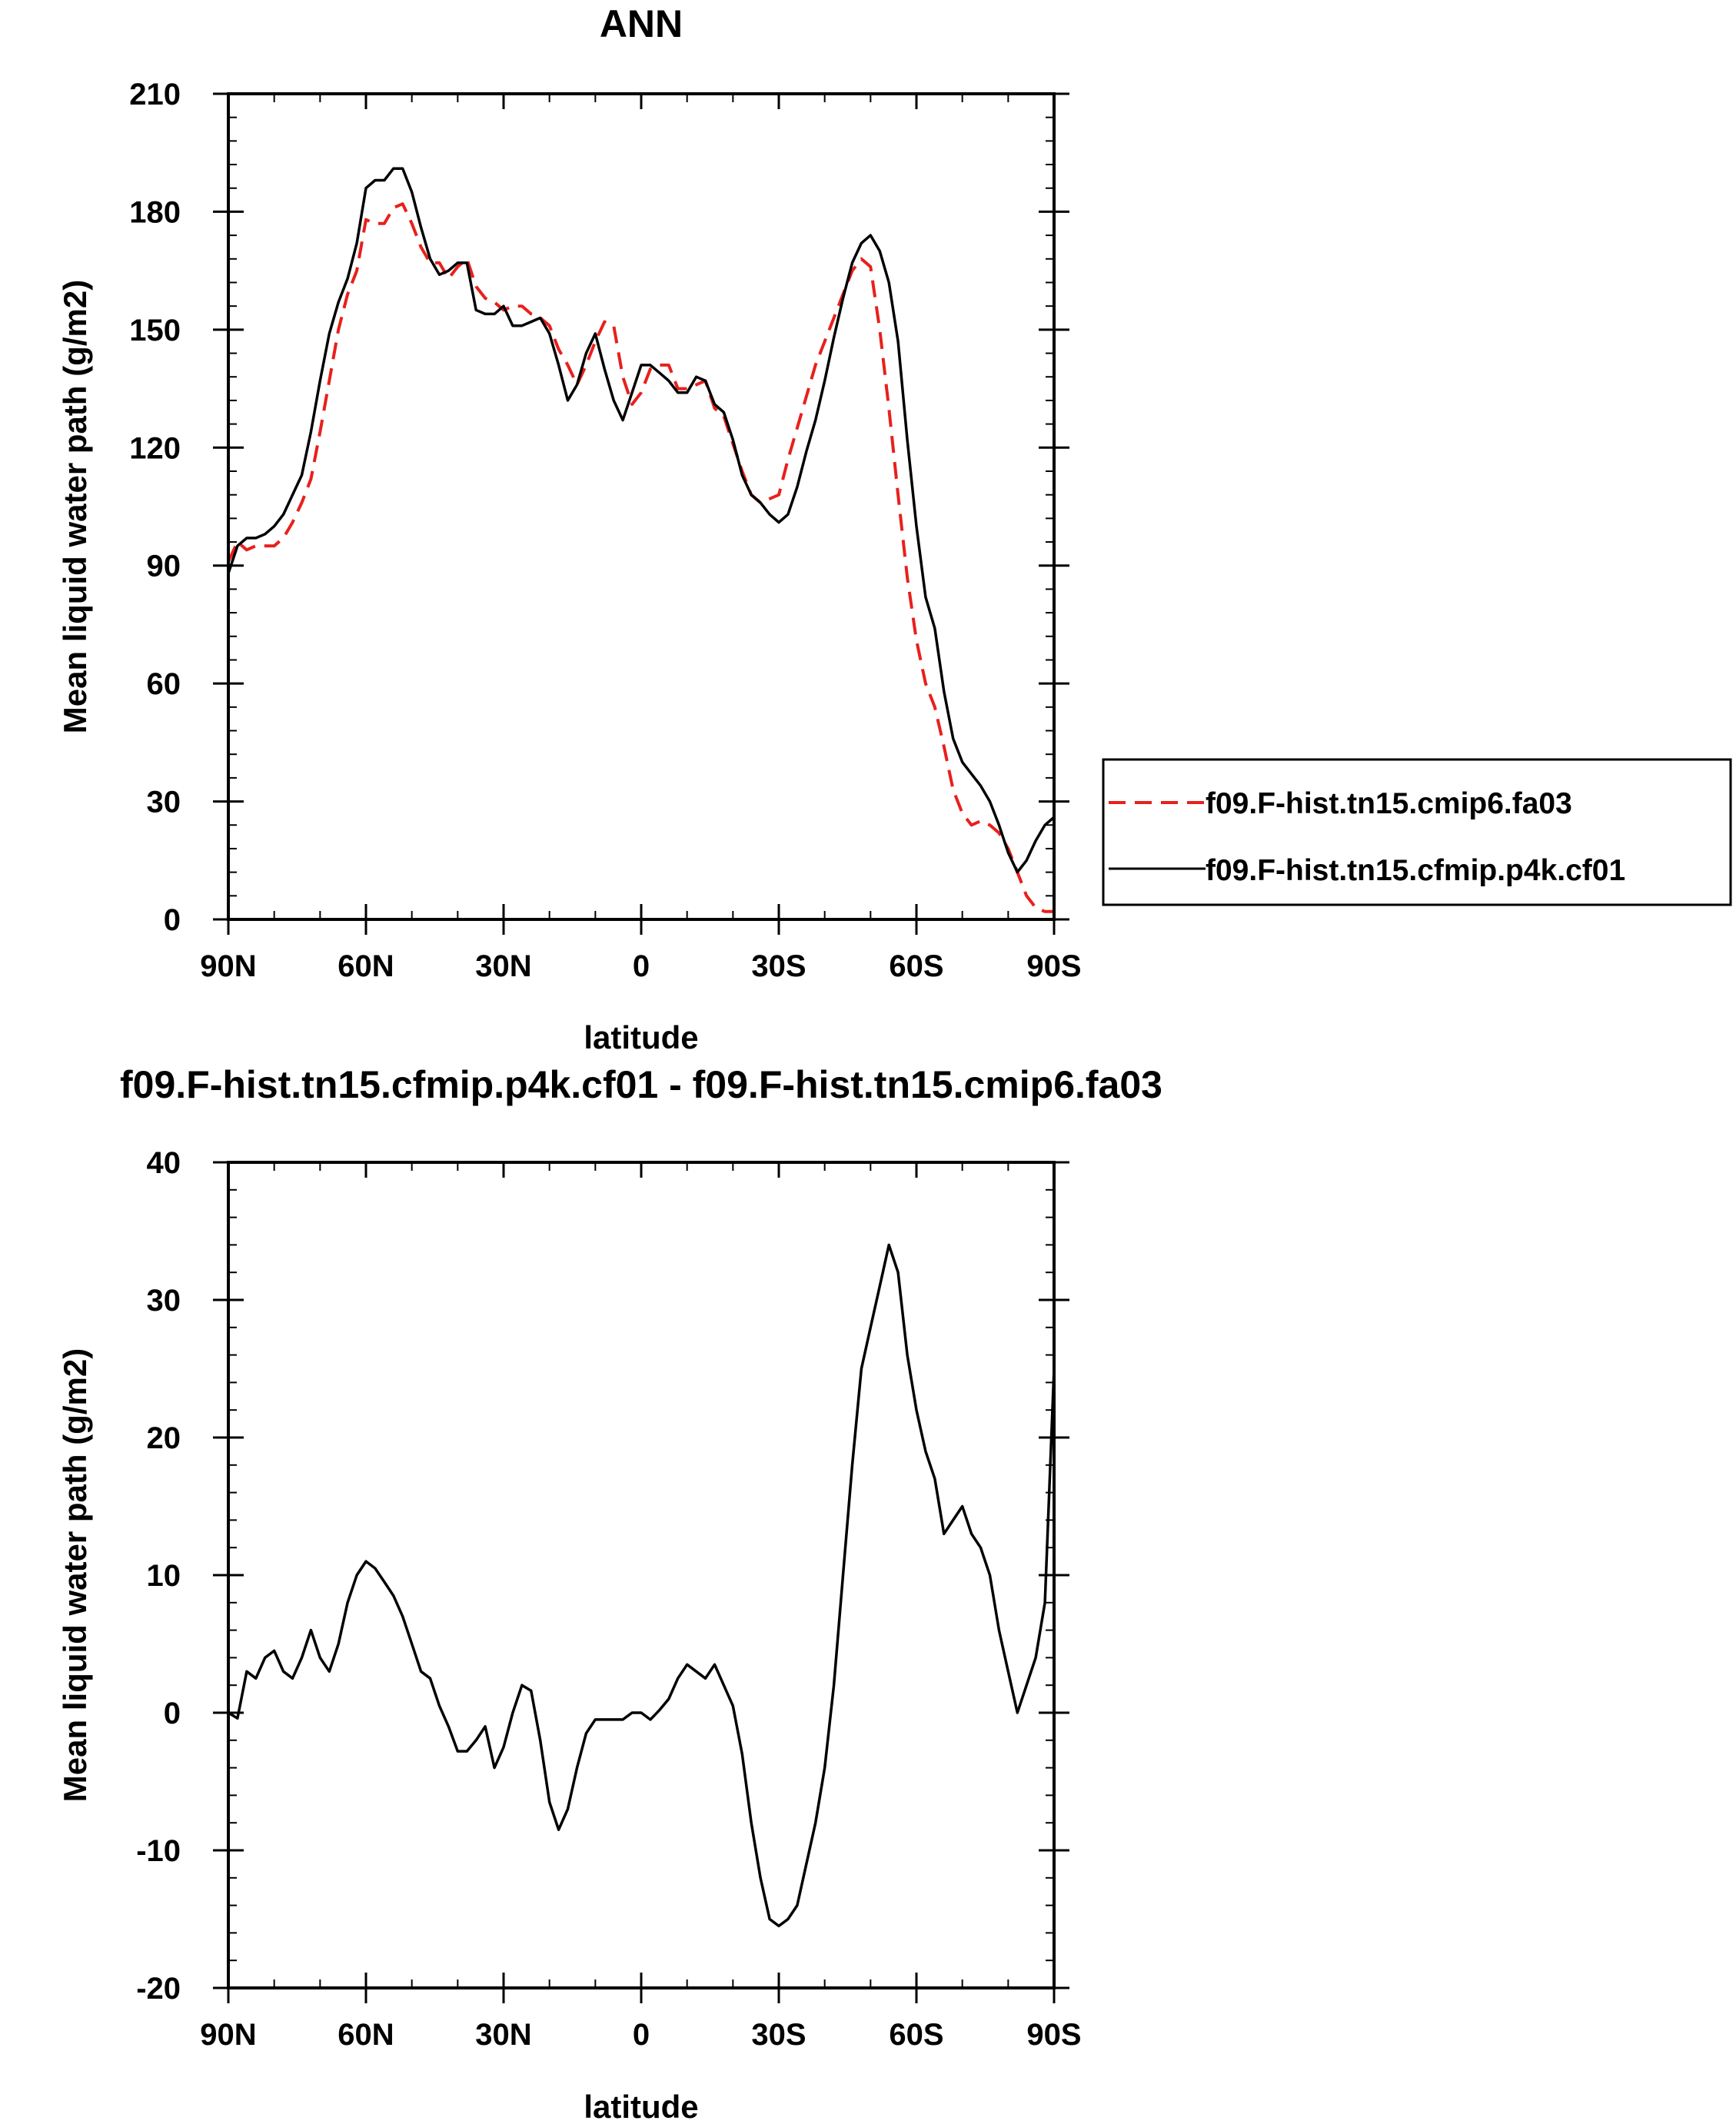 Image resolution: width=1736 pixels, height=2124 pixels. Describe the element at coordinates (155, 330) in the screenshot. I see `top-y-tick-label: 150` at that location.